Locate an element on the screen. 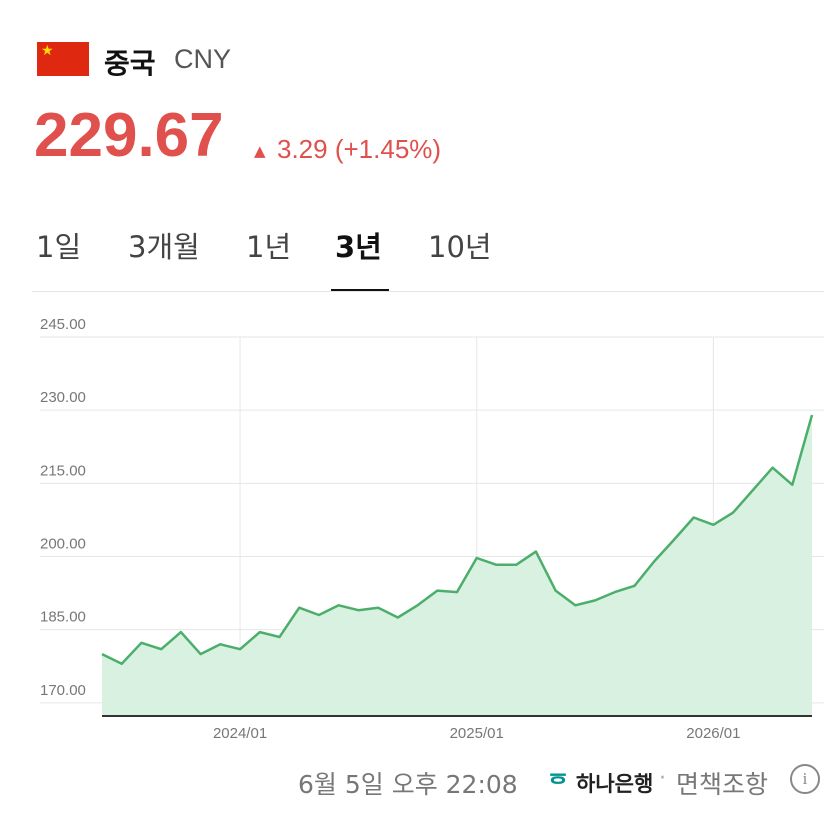  tab-separator is located at coordinates (428, 291).